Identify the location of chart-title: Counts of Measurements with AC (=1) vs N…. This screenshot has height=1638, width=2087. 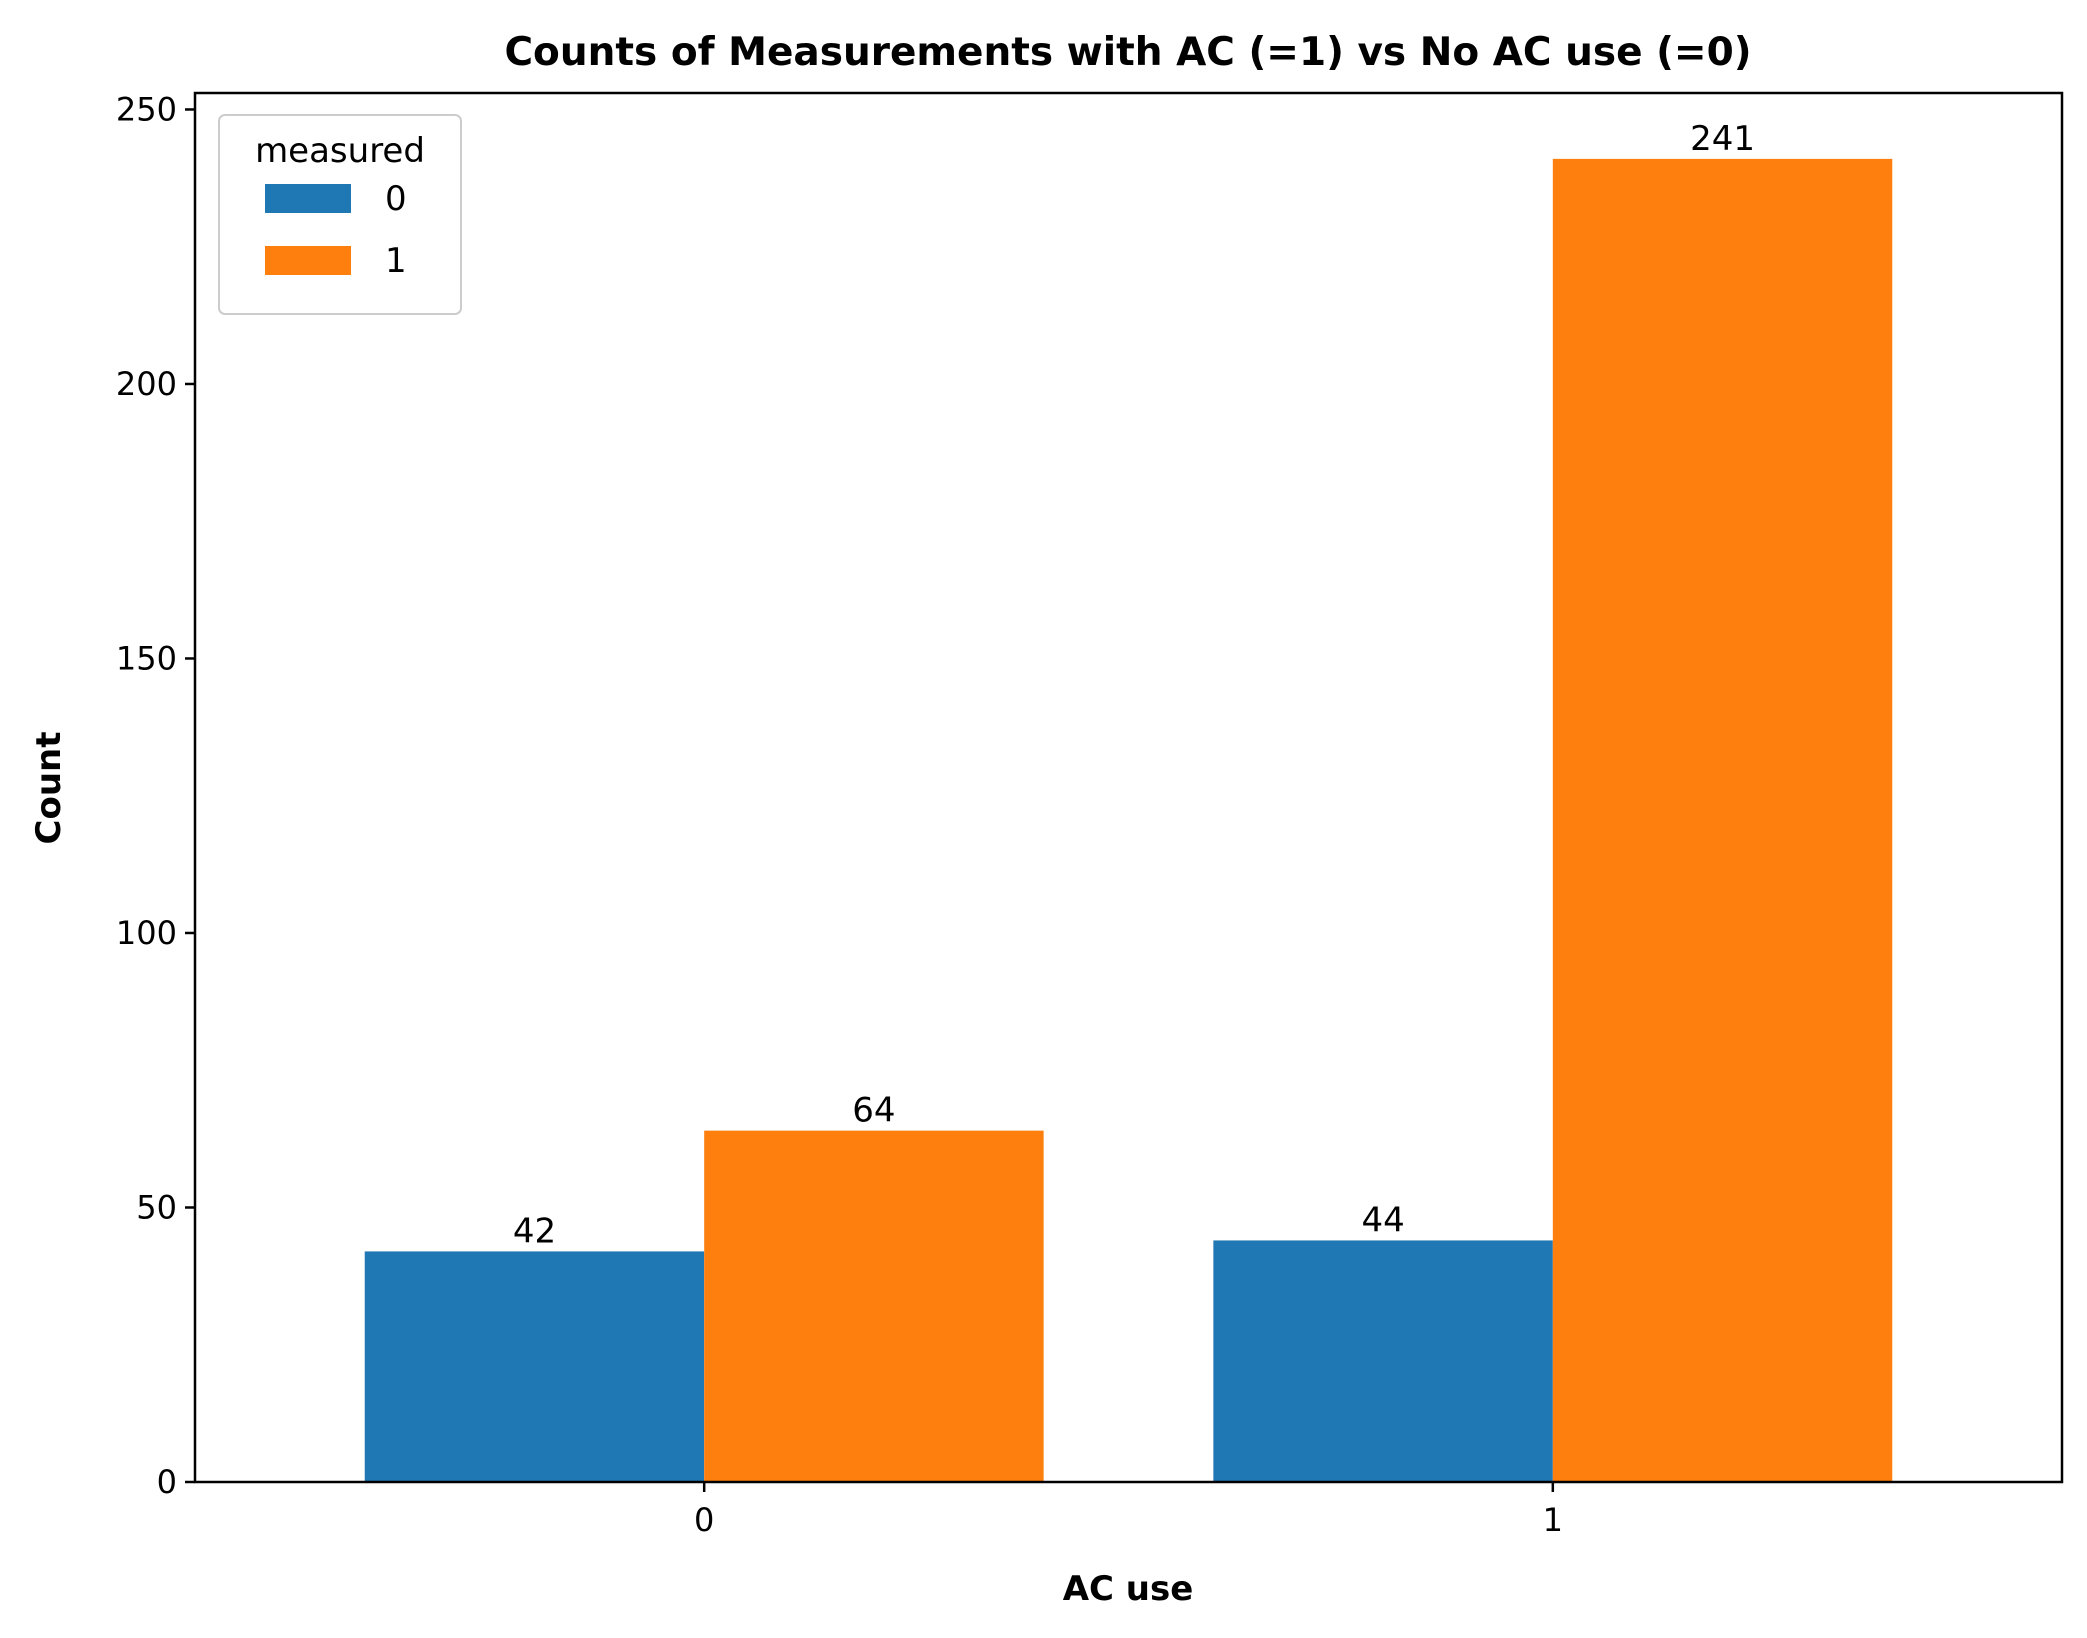
(1127, 52).